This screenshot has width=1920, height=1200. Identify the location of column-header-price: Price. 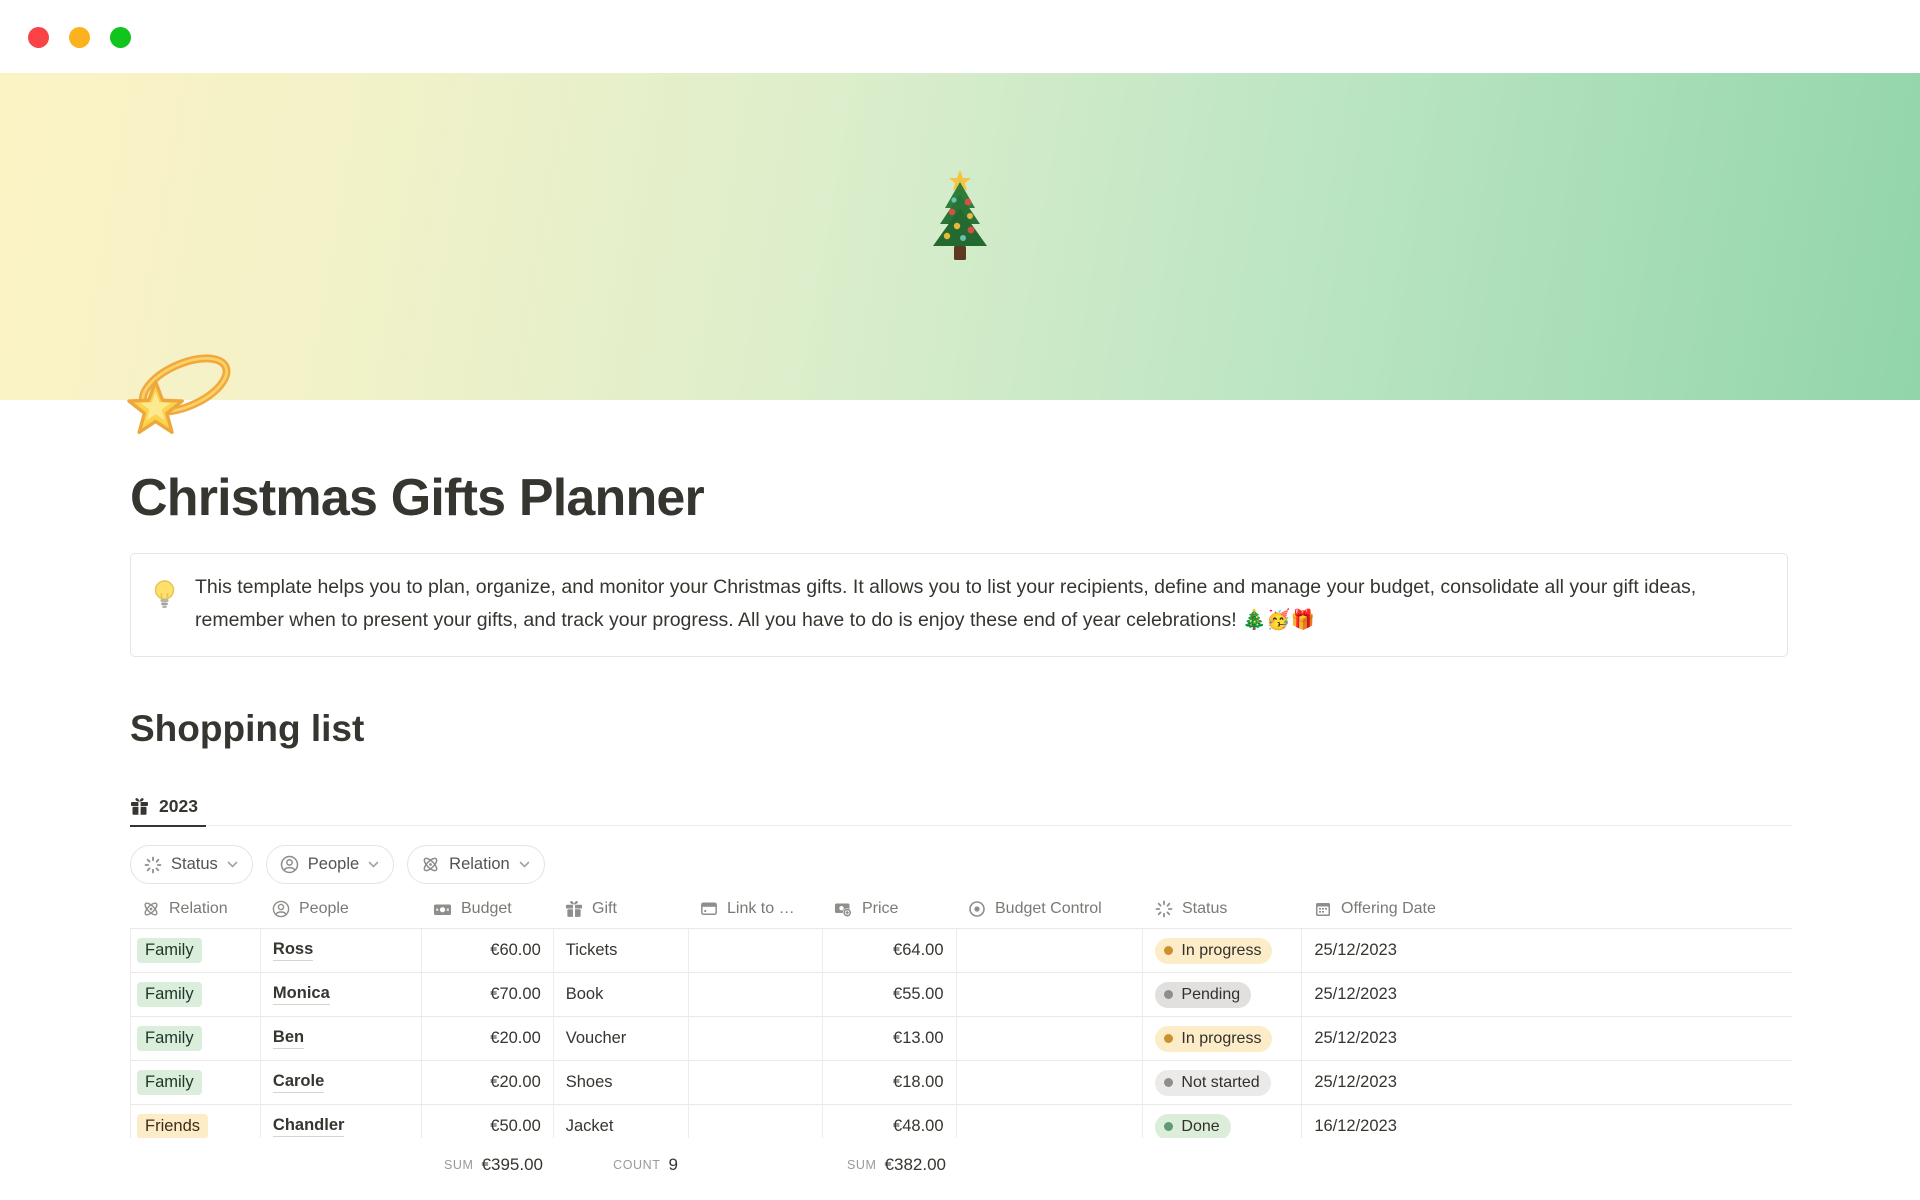
(889, 909).